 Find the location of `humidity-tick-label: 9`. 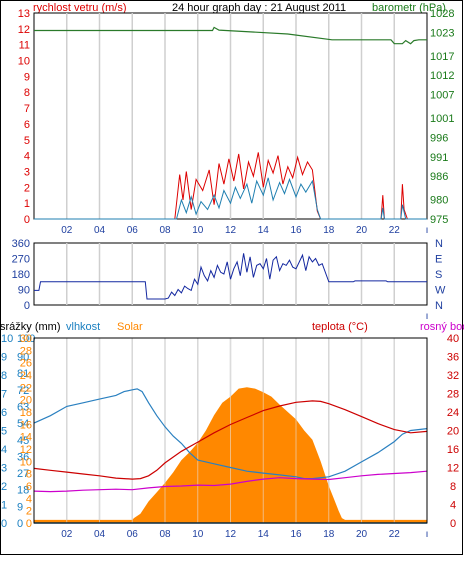

humidity-tick-label: 9 is located at coordinates (20, 507).